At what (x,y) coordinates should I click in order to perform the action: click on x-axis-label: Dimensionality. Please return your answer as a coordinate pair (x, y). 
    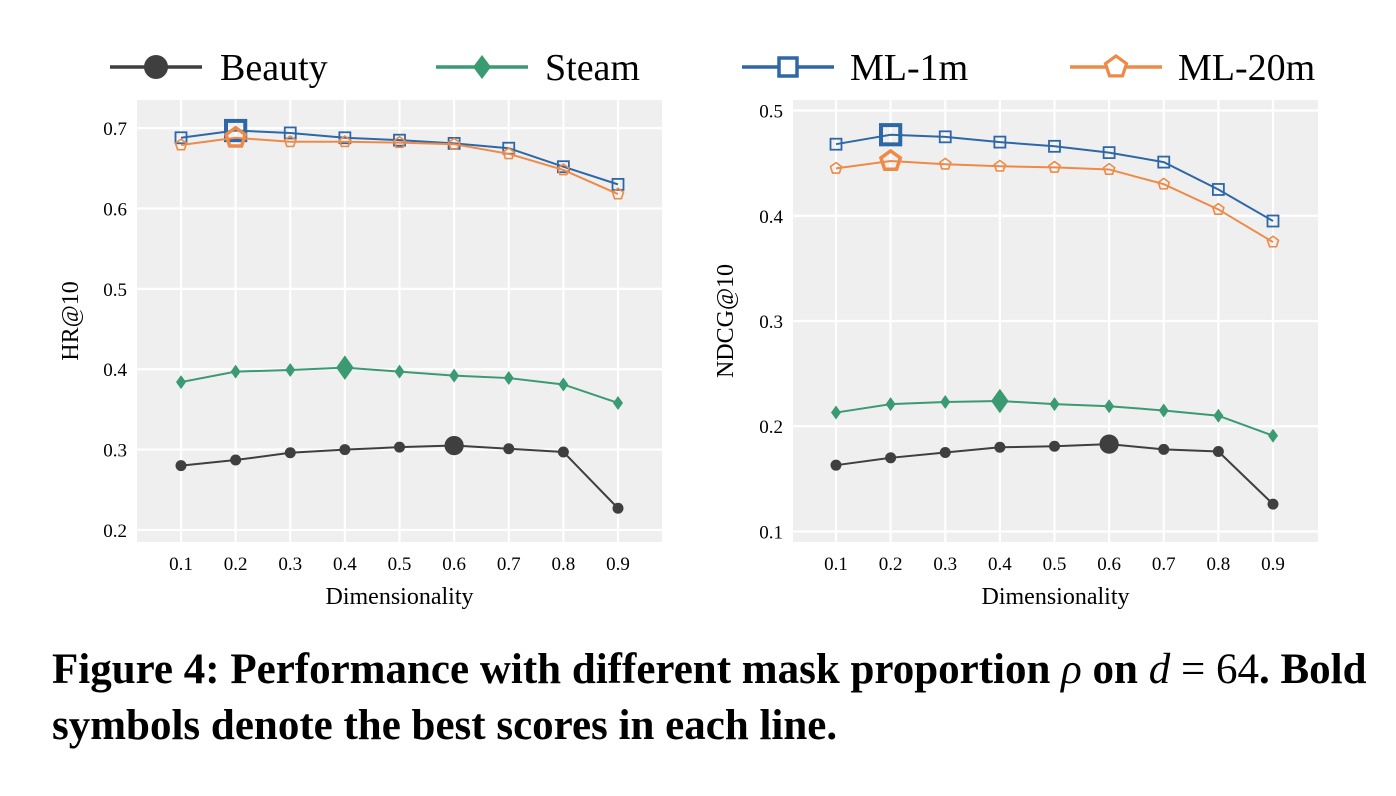
    Looking at the image, I should click on (400, 597).